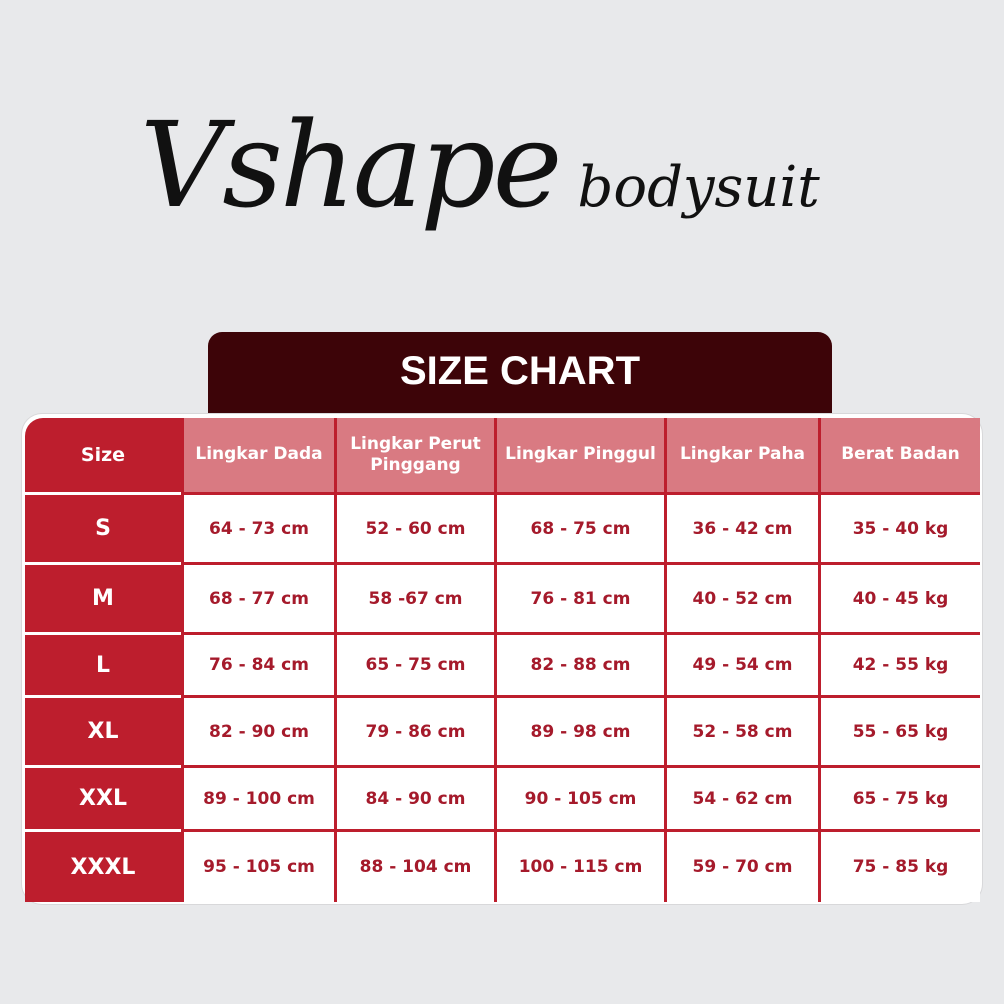 This screenshot has width=1004, height=1004. What do you see at coordinates (579, 456) in the screenshot?
I see `column-header: Lingkar Pinggul` at bounding box center [579, 456].